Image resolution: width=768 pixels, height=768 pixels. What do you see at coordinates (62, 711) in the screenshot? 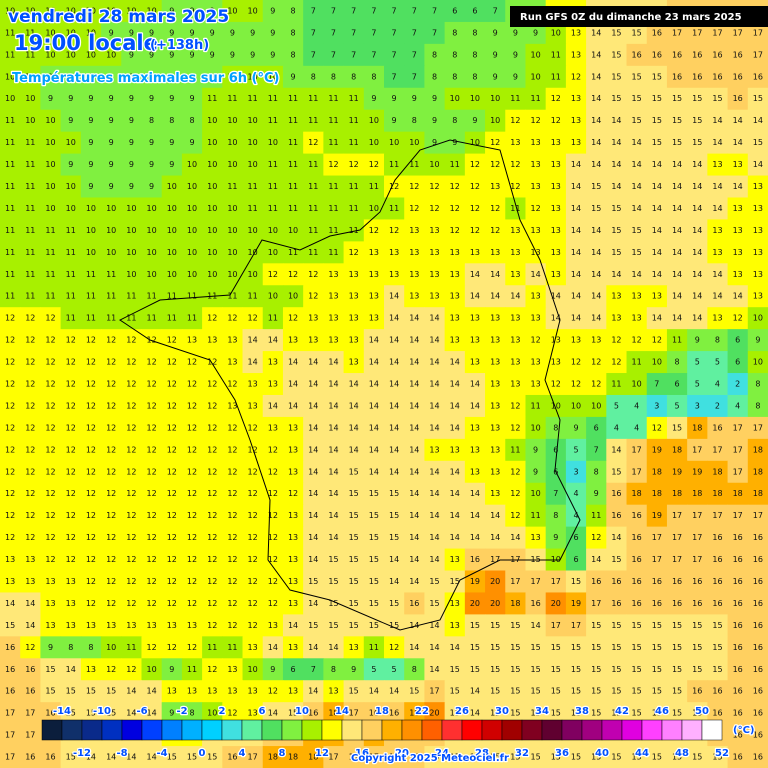
I see `legend-tick-label: -14` at bounding box center [62, 711].